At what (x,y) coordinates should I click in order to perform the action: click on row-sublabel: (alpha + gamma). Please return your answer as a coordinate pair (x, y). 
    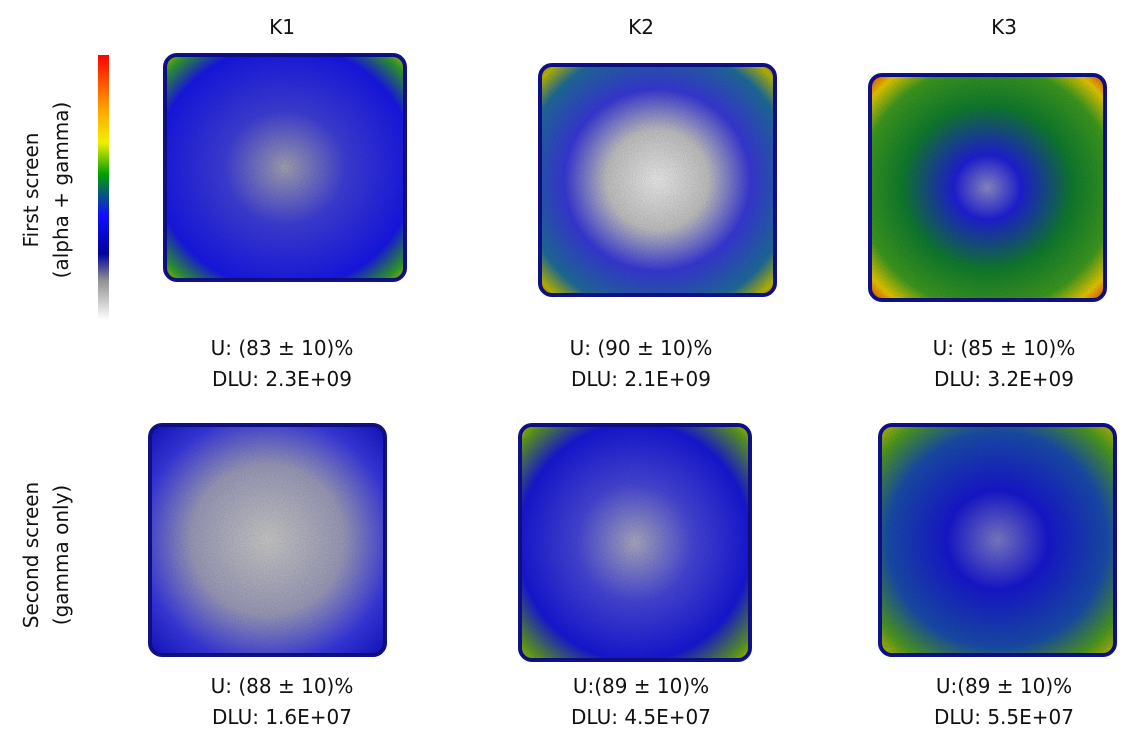
    Looking at the image, I should click on (61, 190).